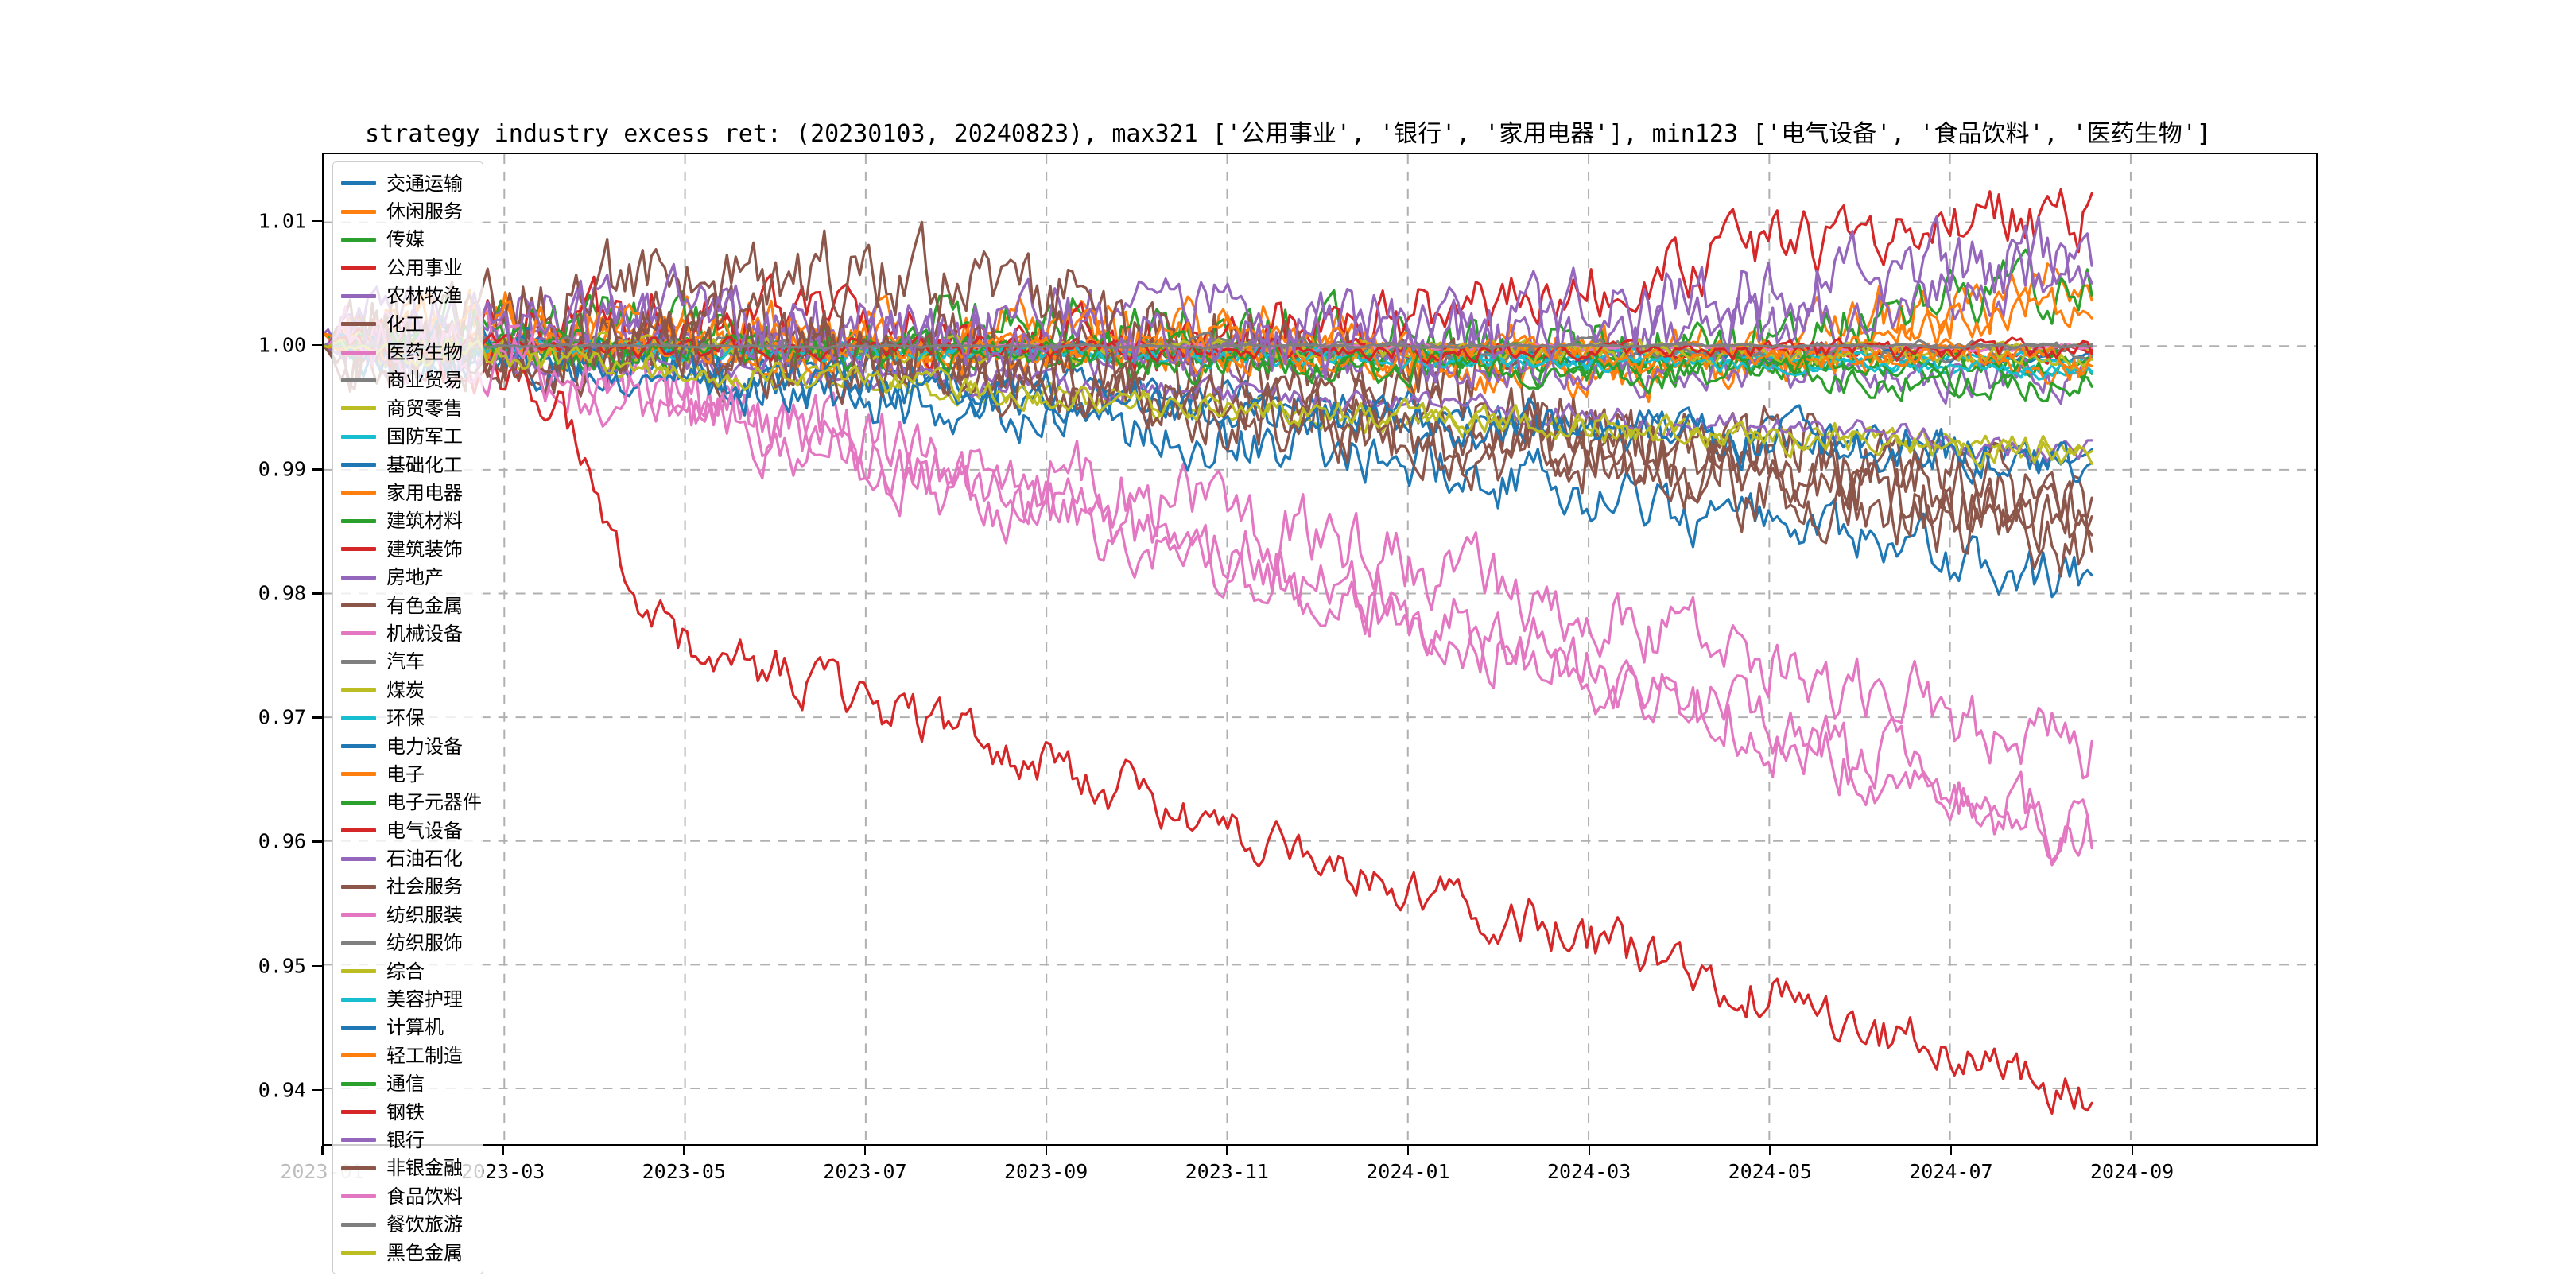 This screenshot has width=2576, height=1288. I want to click on legend-item-34: 银行, so click(408, 1140).